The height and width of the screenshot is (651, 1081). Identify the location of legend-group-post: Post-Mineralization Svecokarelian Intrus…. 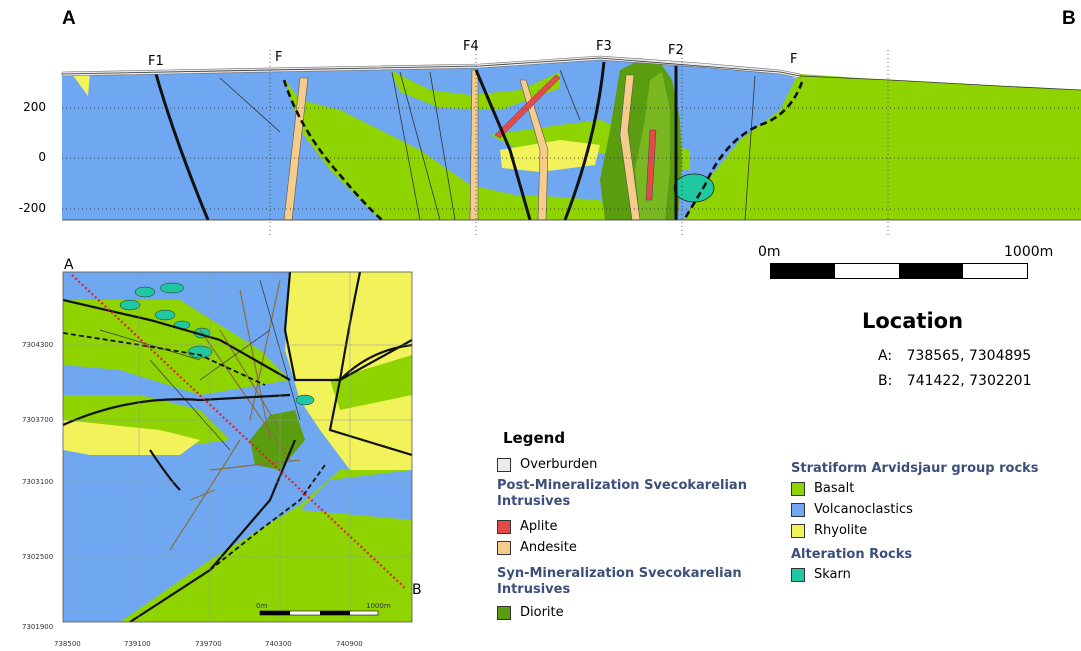
(622, 493).